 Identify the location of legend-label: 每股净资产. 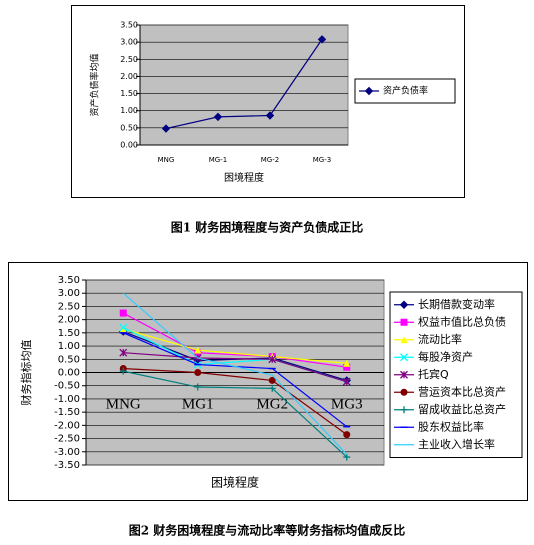
(445, 356).